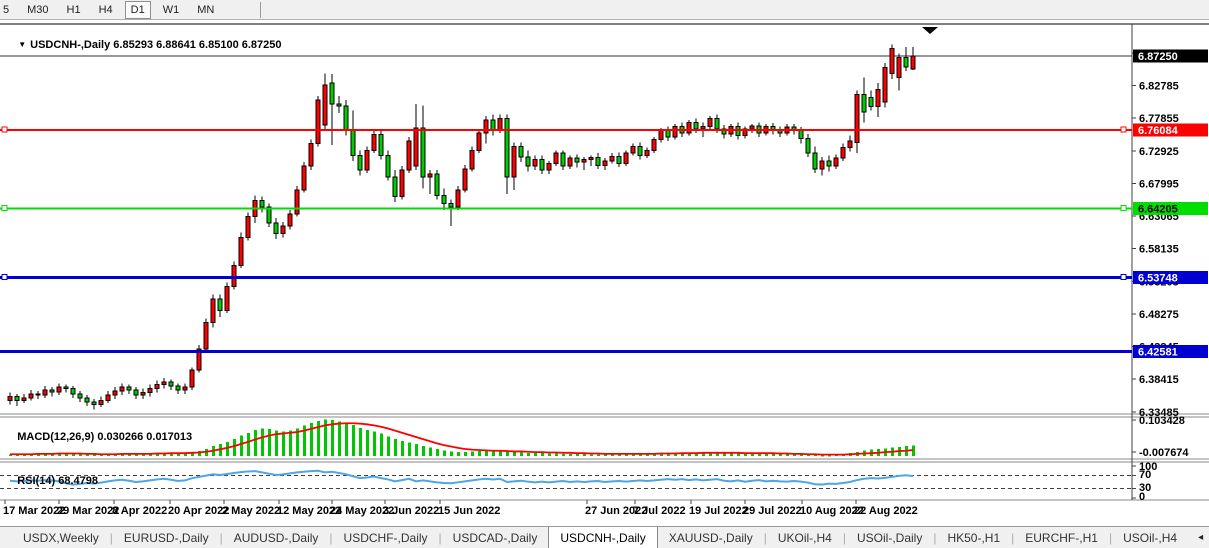  Describe the element at coordinates (1158, 210) in the screenshot. I see `svg-text: 6.64205` at that location.